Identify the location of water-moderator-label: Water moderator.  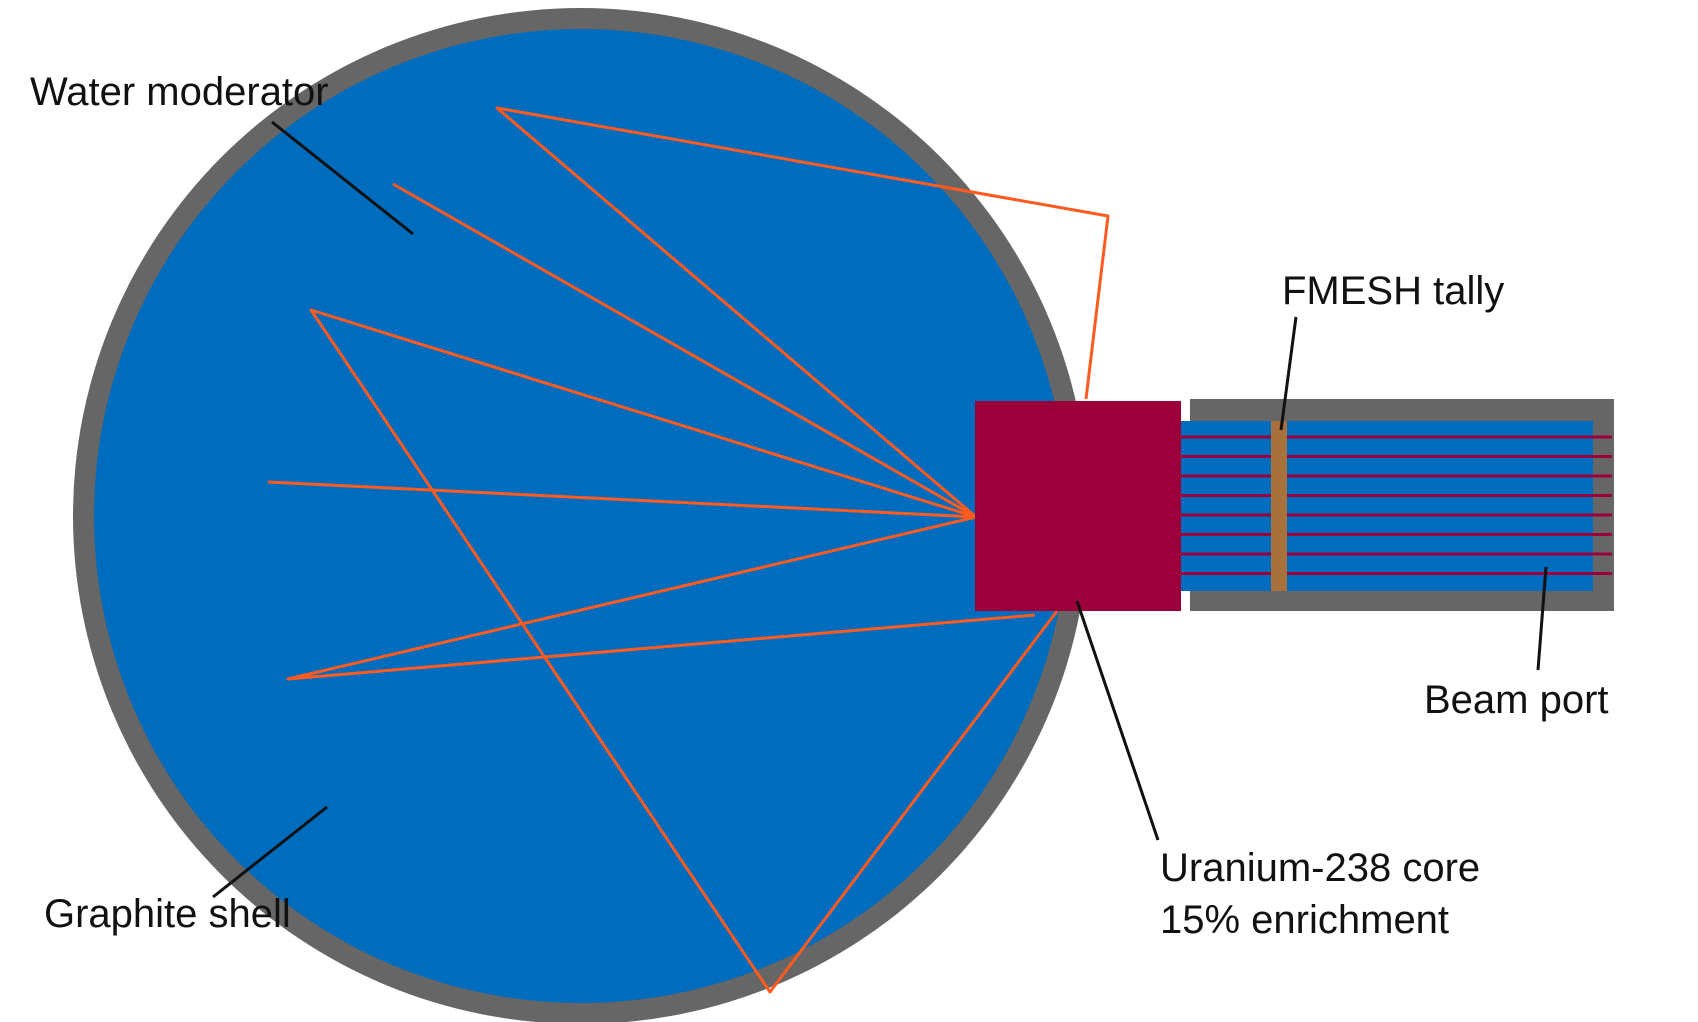
(179, 92).